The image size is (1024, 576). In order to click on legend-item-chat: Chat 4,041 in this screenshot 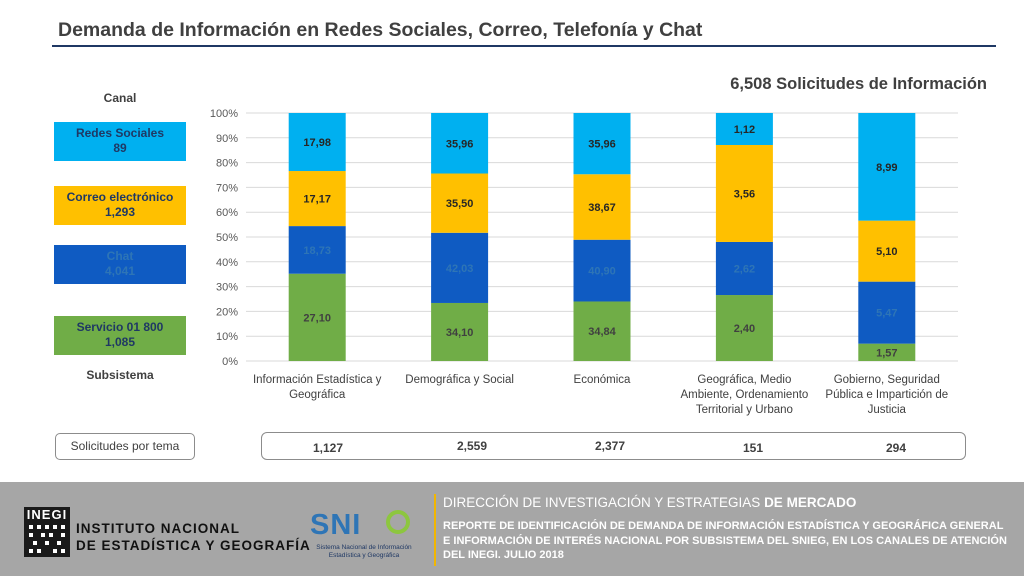, I will do `click(120, 264)`.